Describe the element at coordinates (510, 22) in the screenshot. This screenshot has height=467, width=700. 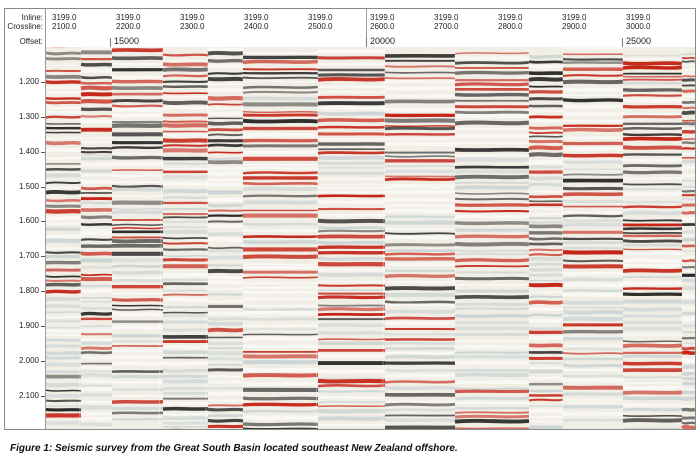
I see `header-column: 3199.0 2800.0` at that location.